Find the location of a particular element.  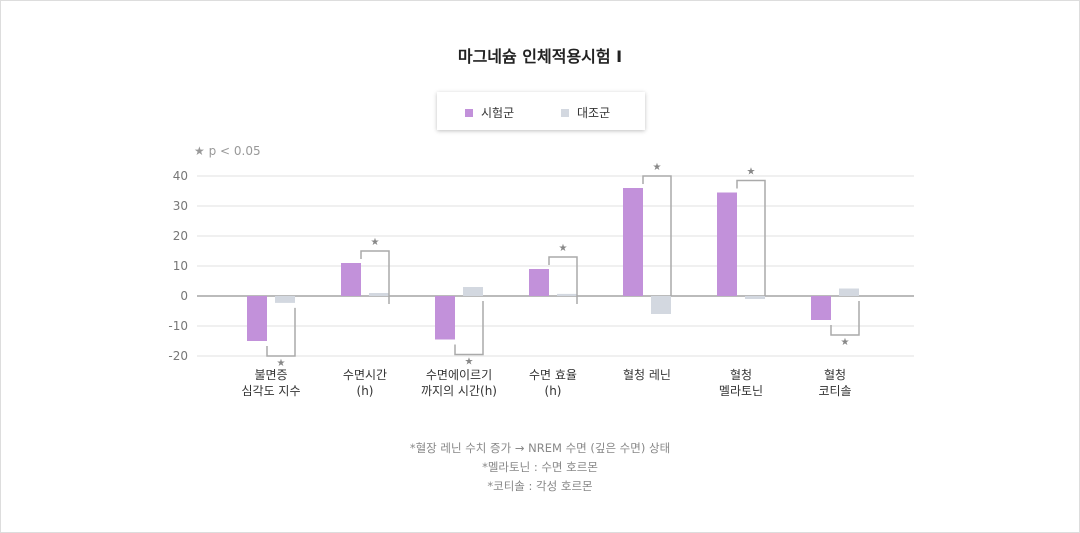

x-tick-label: 불면증 is located at coordinates (270, 375).